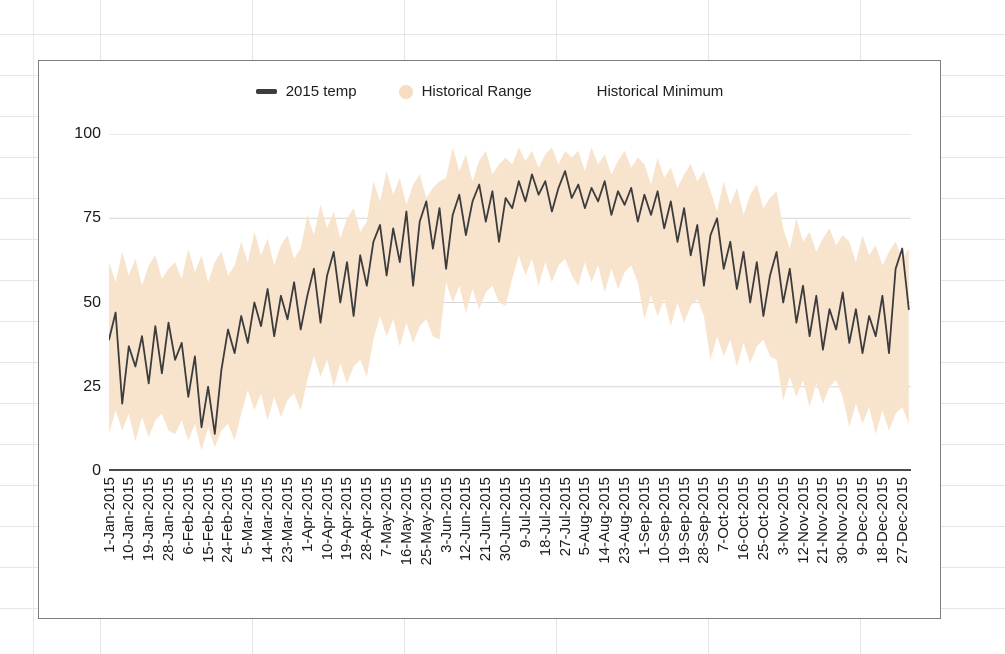 This screenshot has height=654, width=1005. I want to click on minimum-swatch-icon, so click(581, 92).